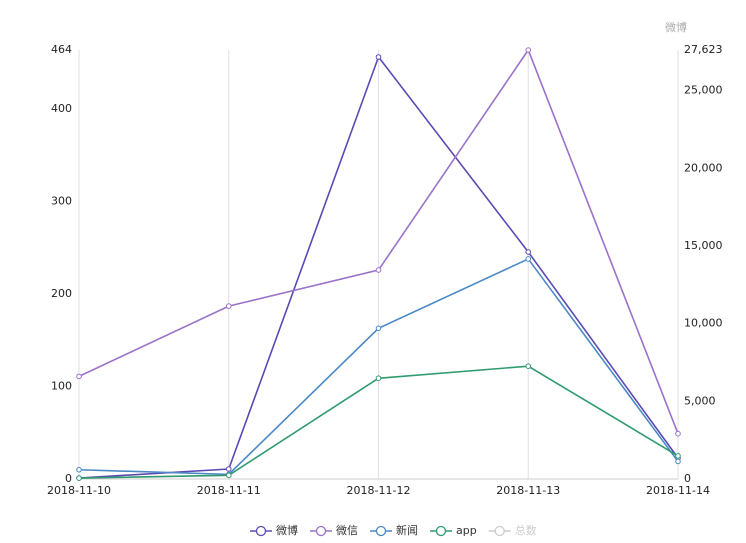 The width and height of the screenshot is (746, 543). Describe the element at coordinates (79, 490) in the screenshot. I see `x-tick-label: 2018-11-10` at that location.